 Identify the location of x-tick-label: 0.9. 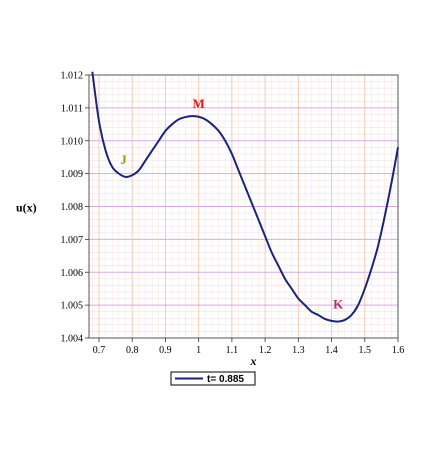
(165, 350).